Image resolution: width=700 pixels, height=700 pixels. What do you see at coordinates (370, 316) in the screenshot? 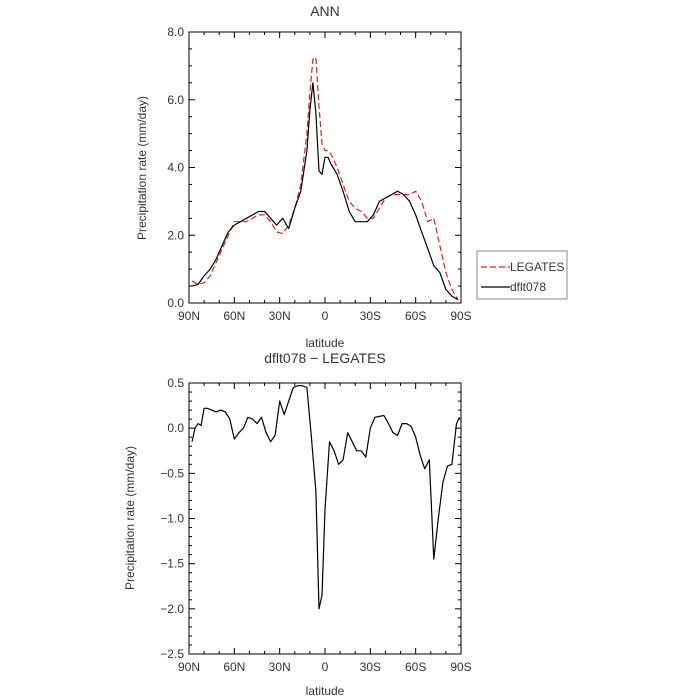
I see `top-x-tick-label: 30S` at bounding box center [370, 316].